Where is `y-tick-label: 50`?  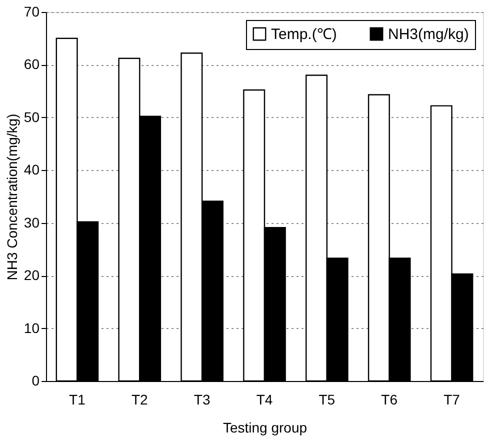 y-tick-label: 50 is located at coordinates (32, 116).